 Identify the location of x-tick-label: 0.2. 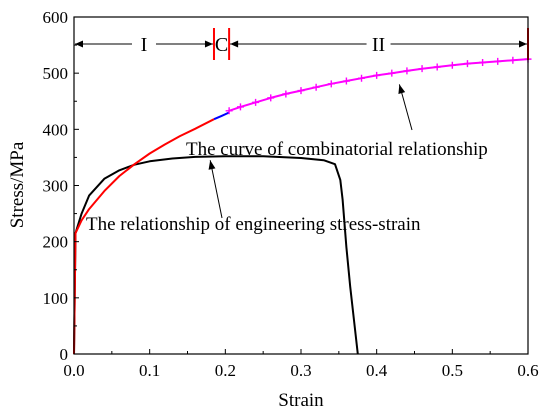
(225, 370).